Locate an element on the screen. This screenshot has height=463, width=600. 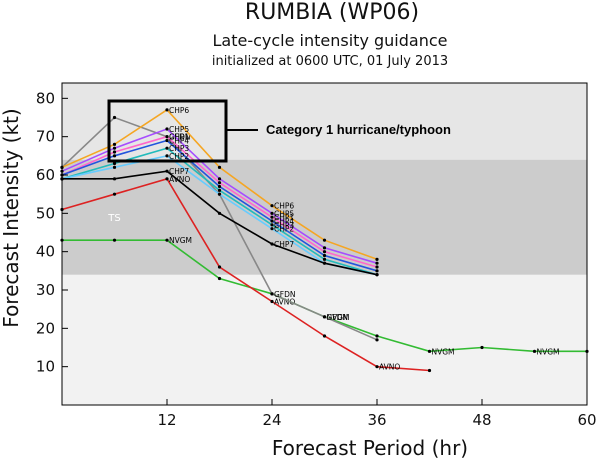
y-tick-label: 50 is located at coordinates (45, 213).